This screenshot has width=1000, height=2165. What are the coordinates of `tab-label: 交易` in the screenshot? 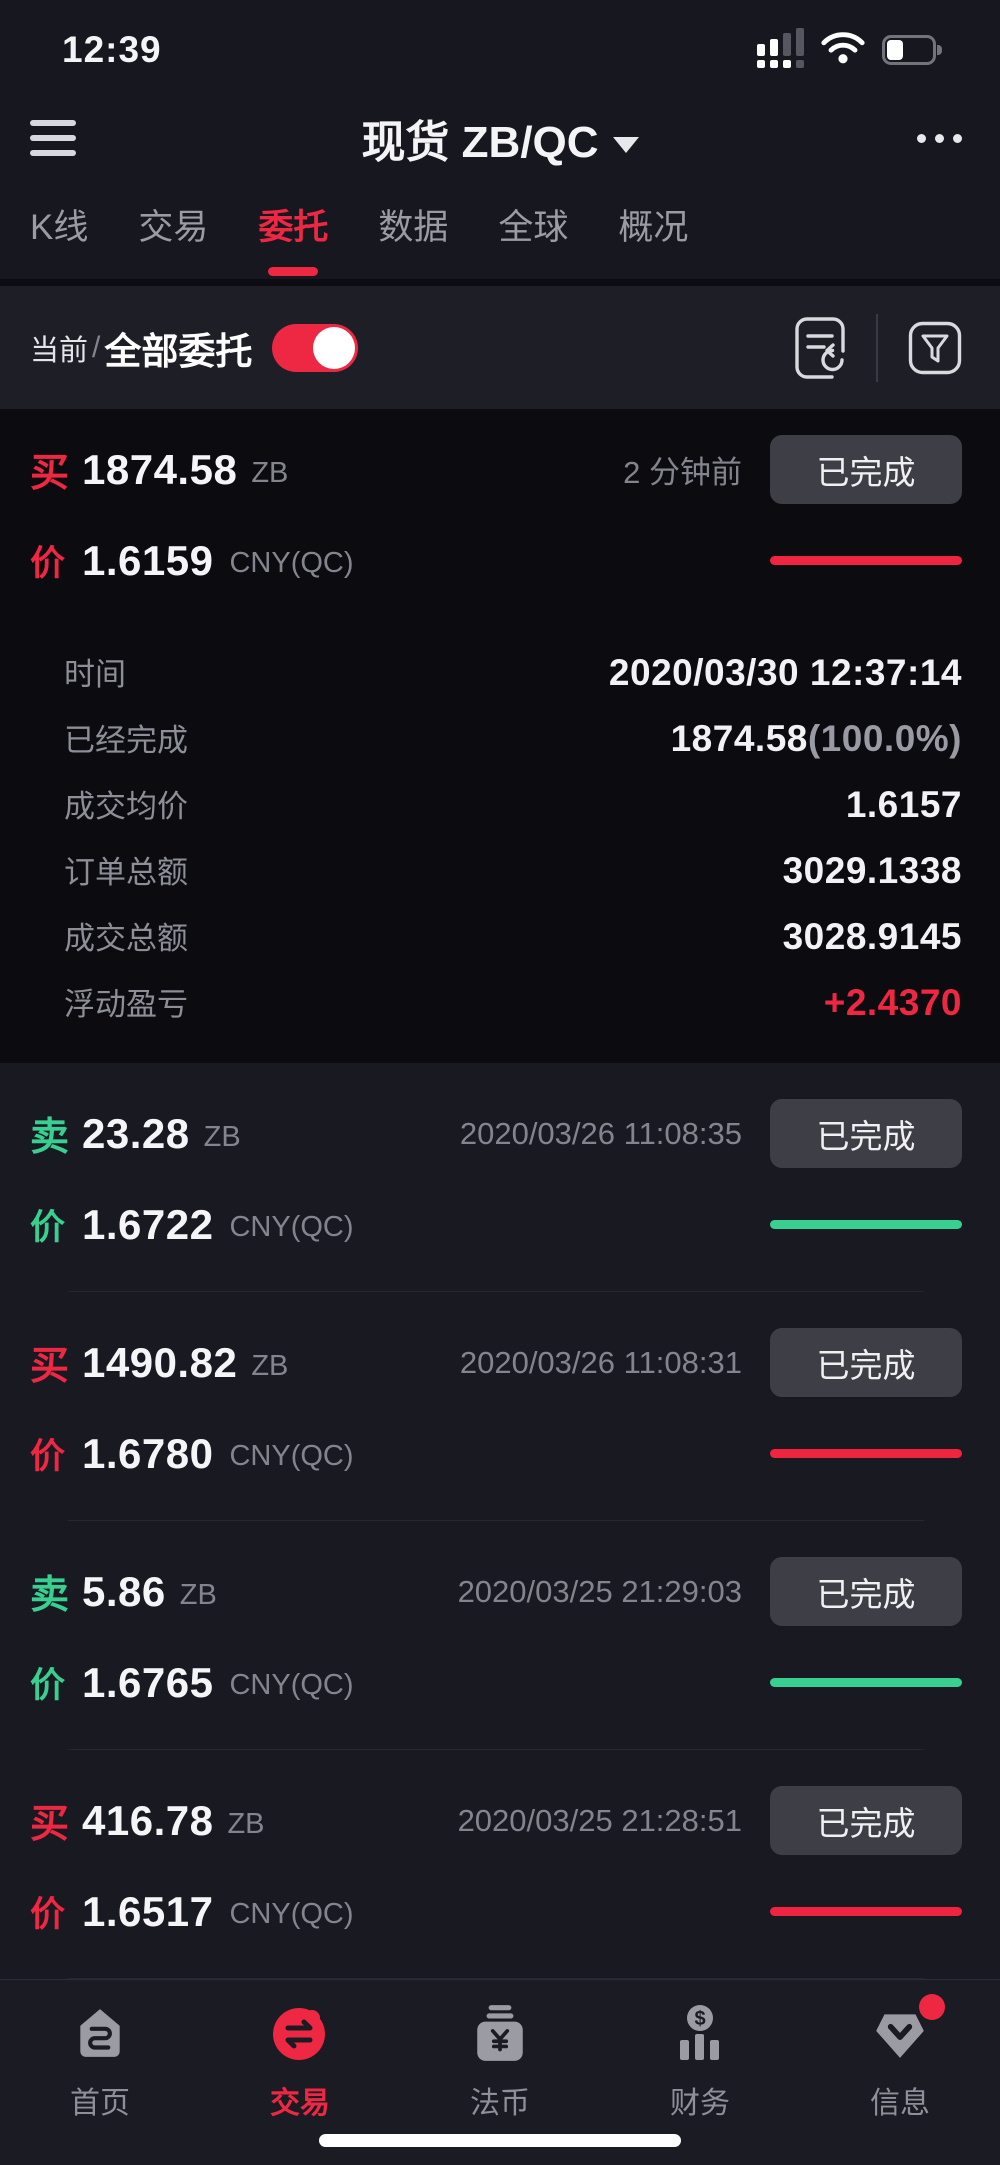 It's located at (300, 2103).